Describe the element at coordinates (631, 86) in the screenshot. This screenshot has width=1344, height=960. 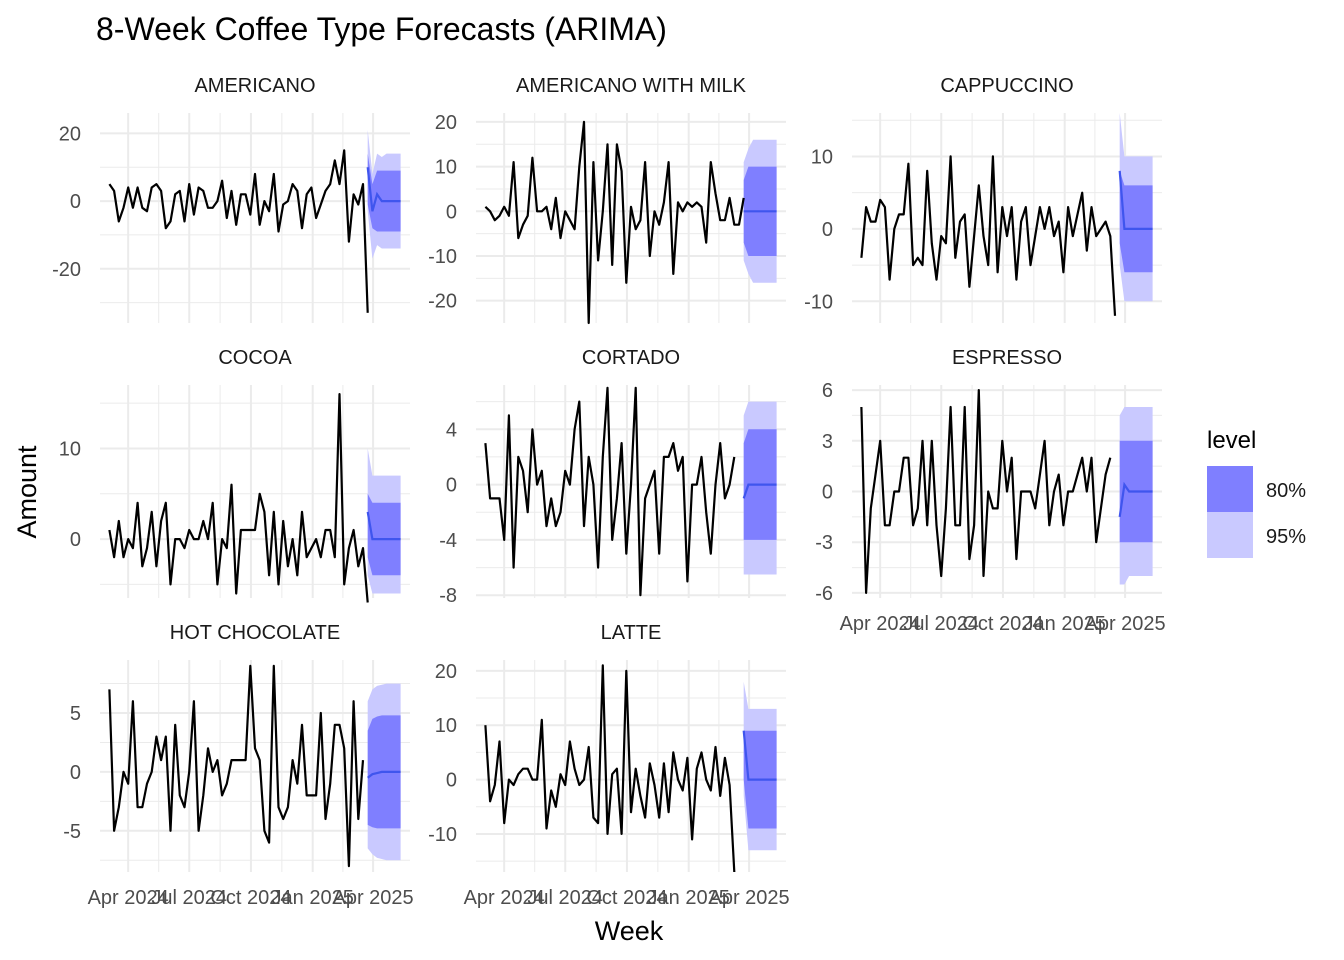
I see `panel-title: AMERICANO WITH MILK` at that location.